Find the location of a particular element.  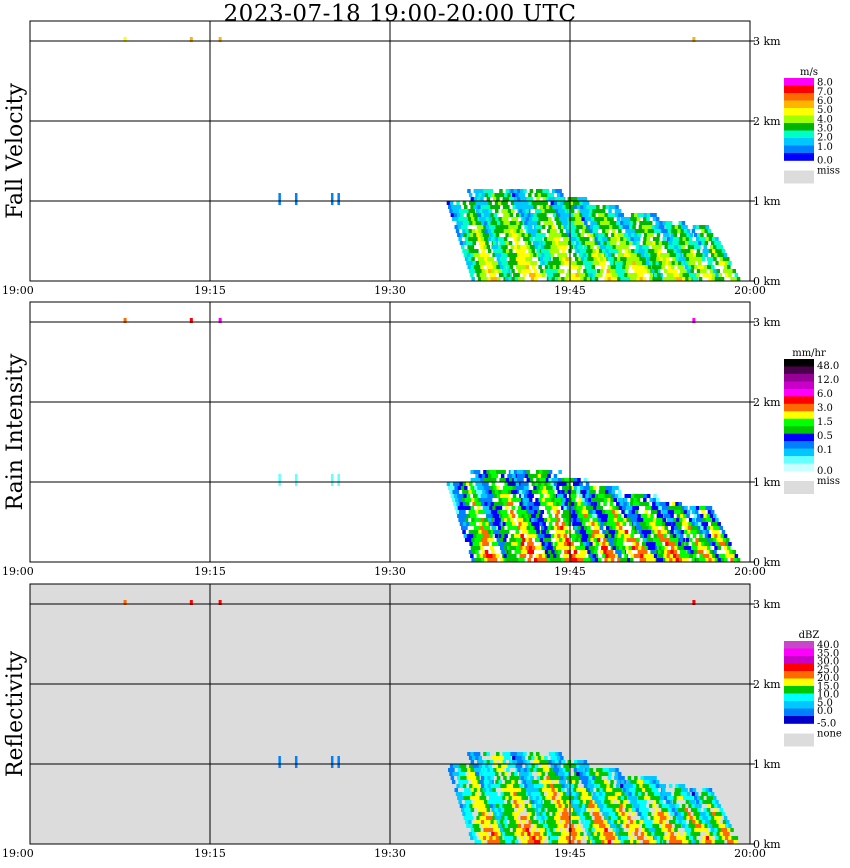

colorbar-label: 4.0 is located at coordinates (825, 119).